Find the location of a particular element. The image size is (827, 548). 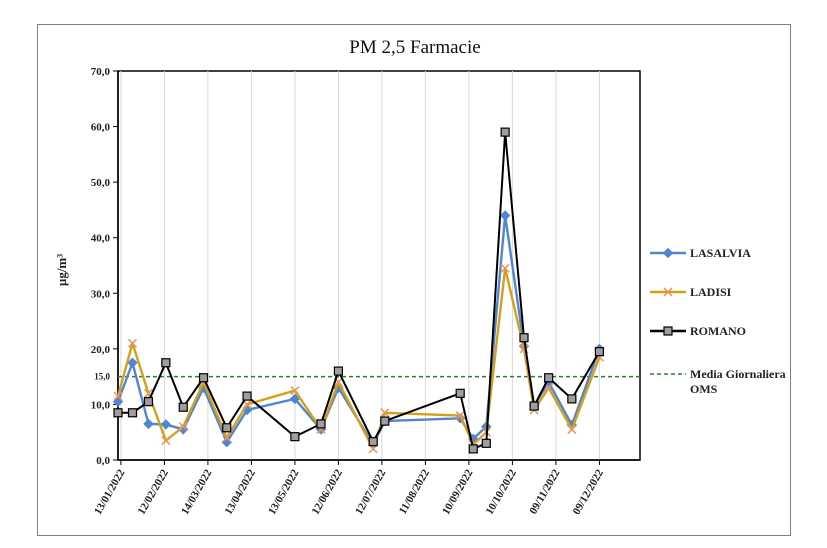

legend-item-romano: ROMANO is located at coordinates (698, 331).